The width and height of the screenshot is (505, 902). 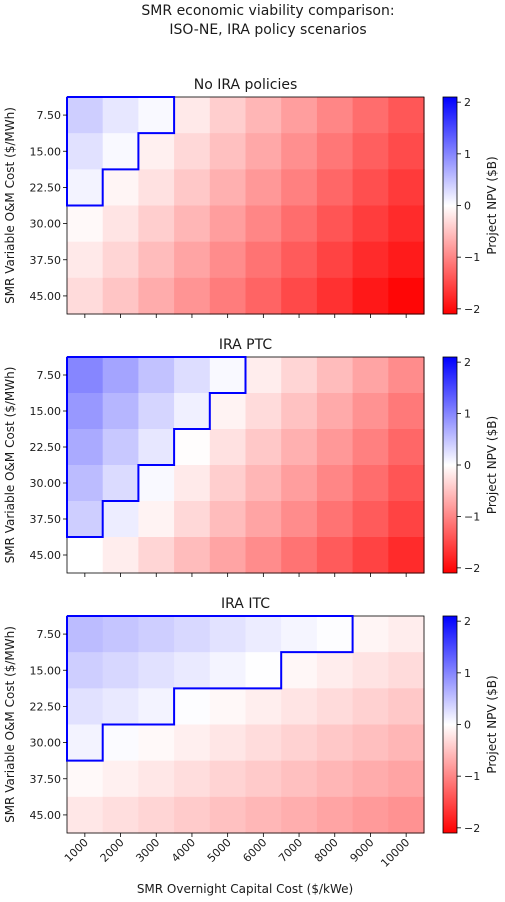 I want to click on colorbar: −2 −1 0 1 2 Project NPV ($B), so click(x=470, y=725).